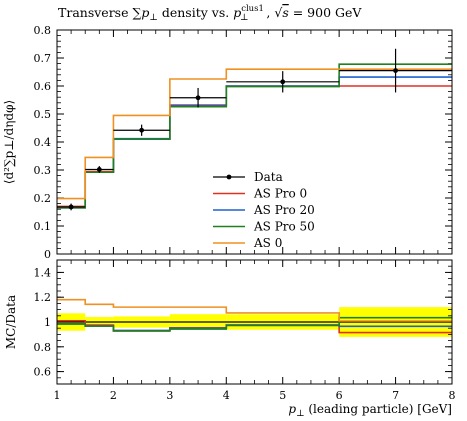  Describe the element at coordinates (57, 395) in the screenshot. I see `x-tick-label: 1` at that location.